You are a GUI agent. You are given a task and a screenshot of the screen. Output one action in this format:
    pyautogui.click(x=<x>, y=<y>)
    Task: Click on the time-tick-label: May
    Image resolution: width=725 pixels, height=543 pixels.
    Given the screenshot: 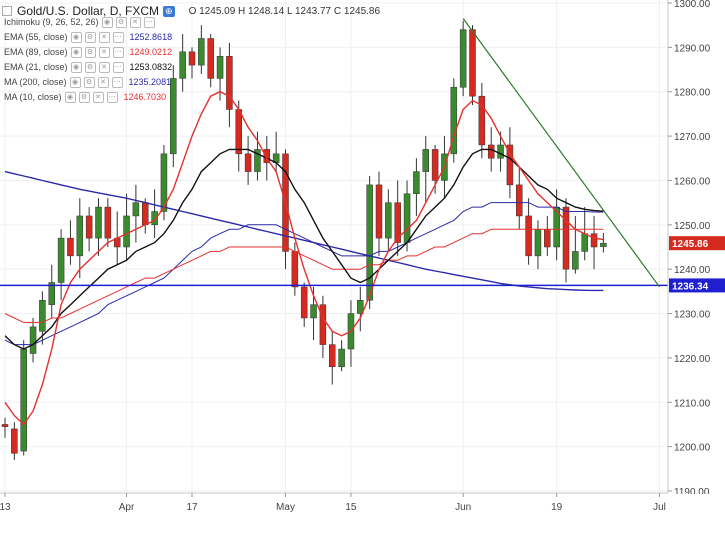 What is the action you would take?
    pyautogui.click(x=285, y=507)
    